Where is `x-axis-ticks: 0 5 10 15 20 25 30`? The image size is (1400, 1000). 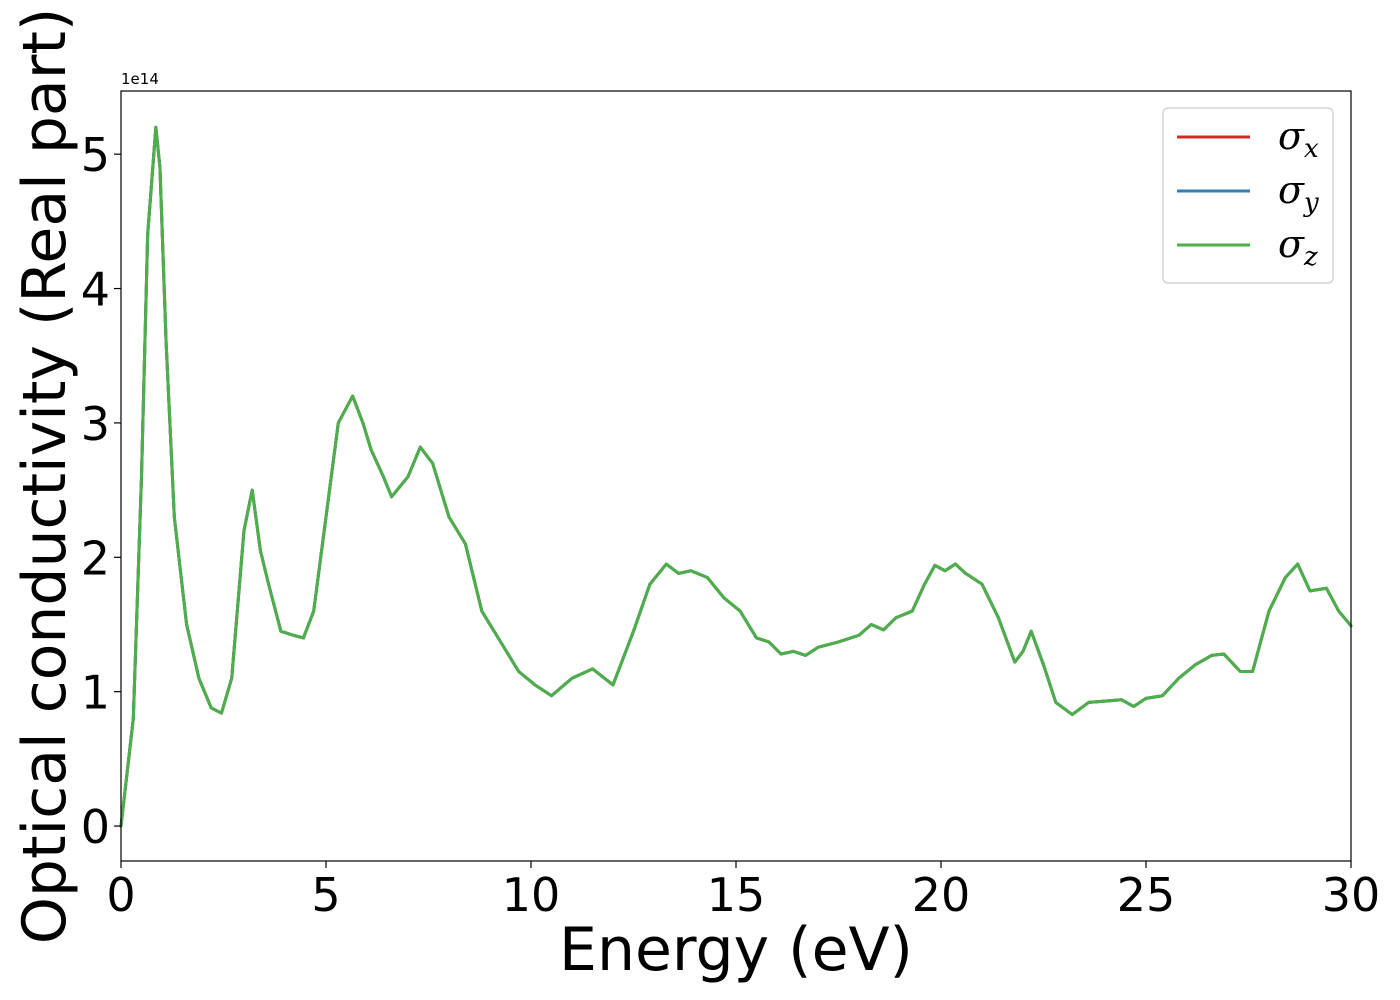
x-axis-ticks: 0 5 10 15 20 25 30 is located at coordinates (743, 891).